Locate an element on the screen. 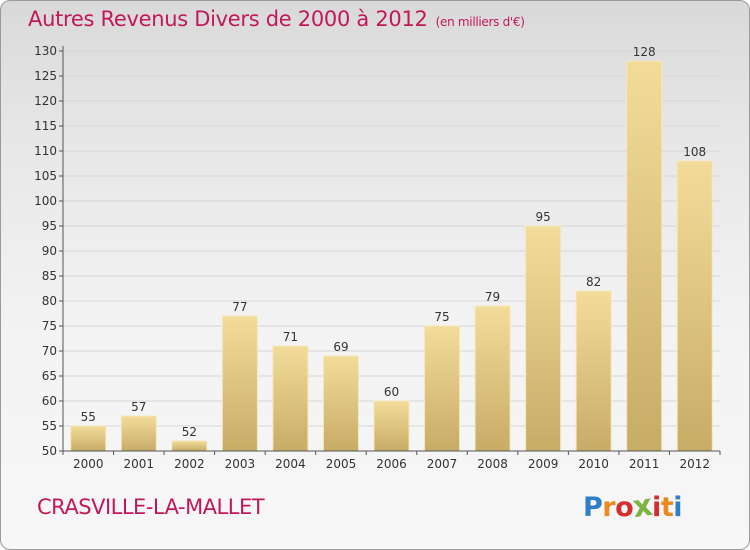 The height and width of the screenshot is (550, 750). y-tick-label: 85 is located at coordinates (49, 276).